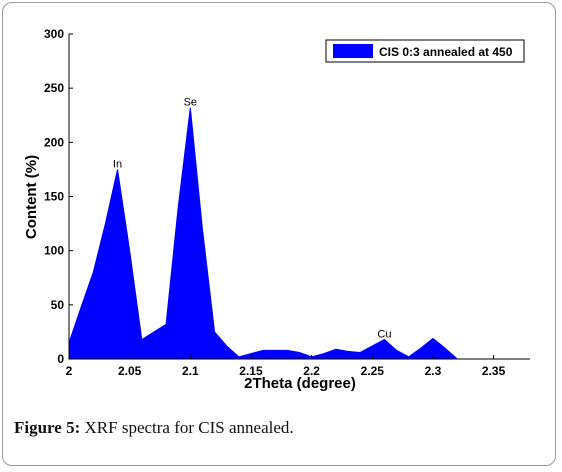 The image size is (562, 472). Describe the element at coordinates (54, 34) in the screenshot. I see `y-tick-label: 300` at that location.